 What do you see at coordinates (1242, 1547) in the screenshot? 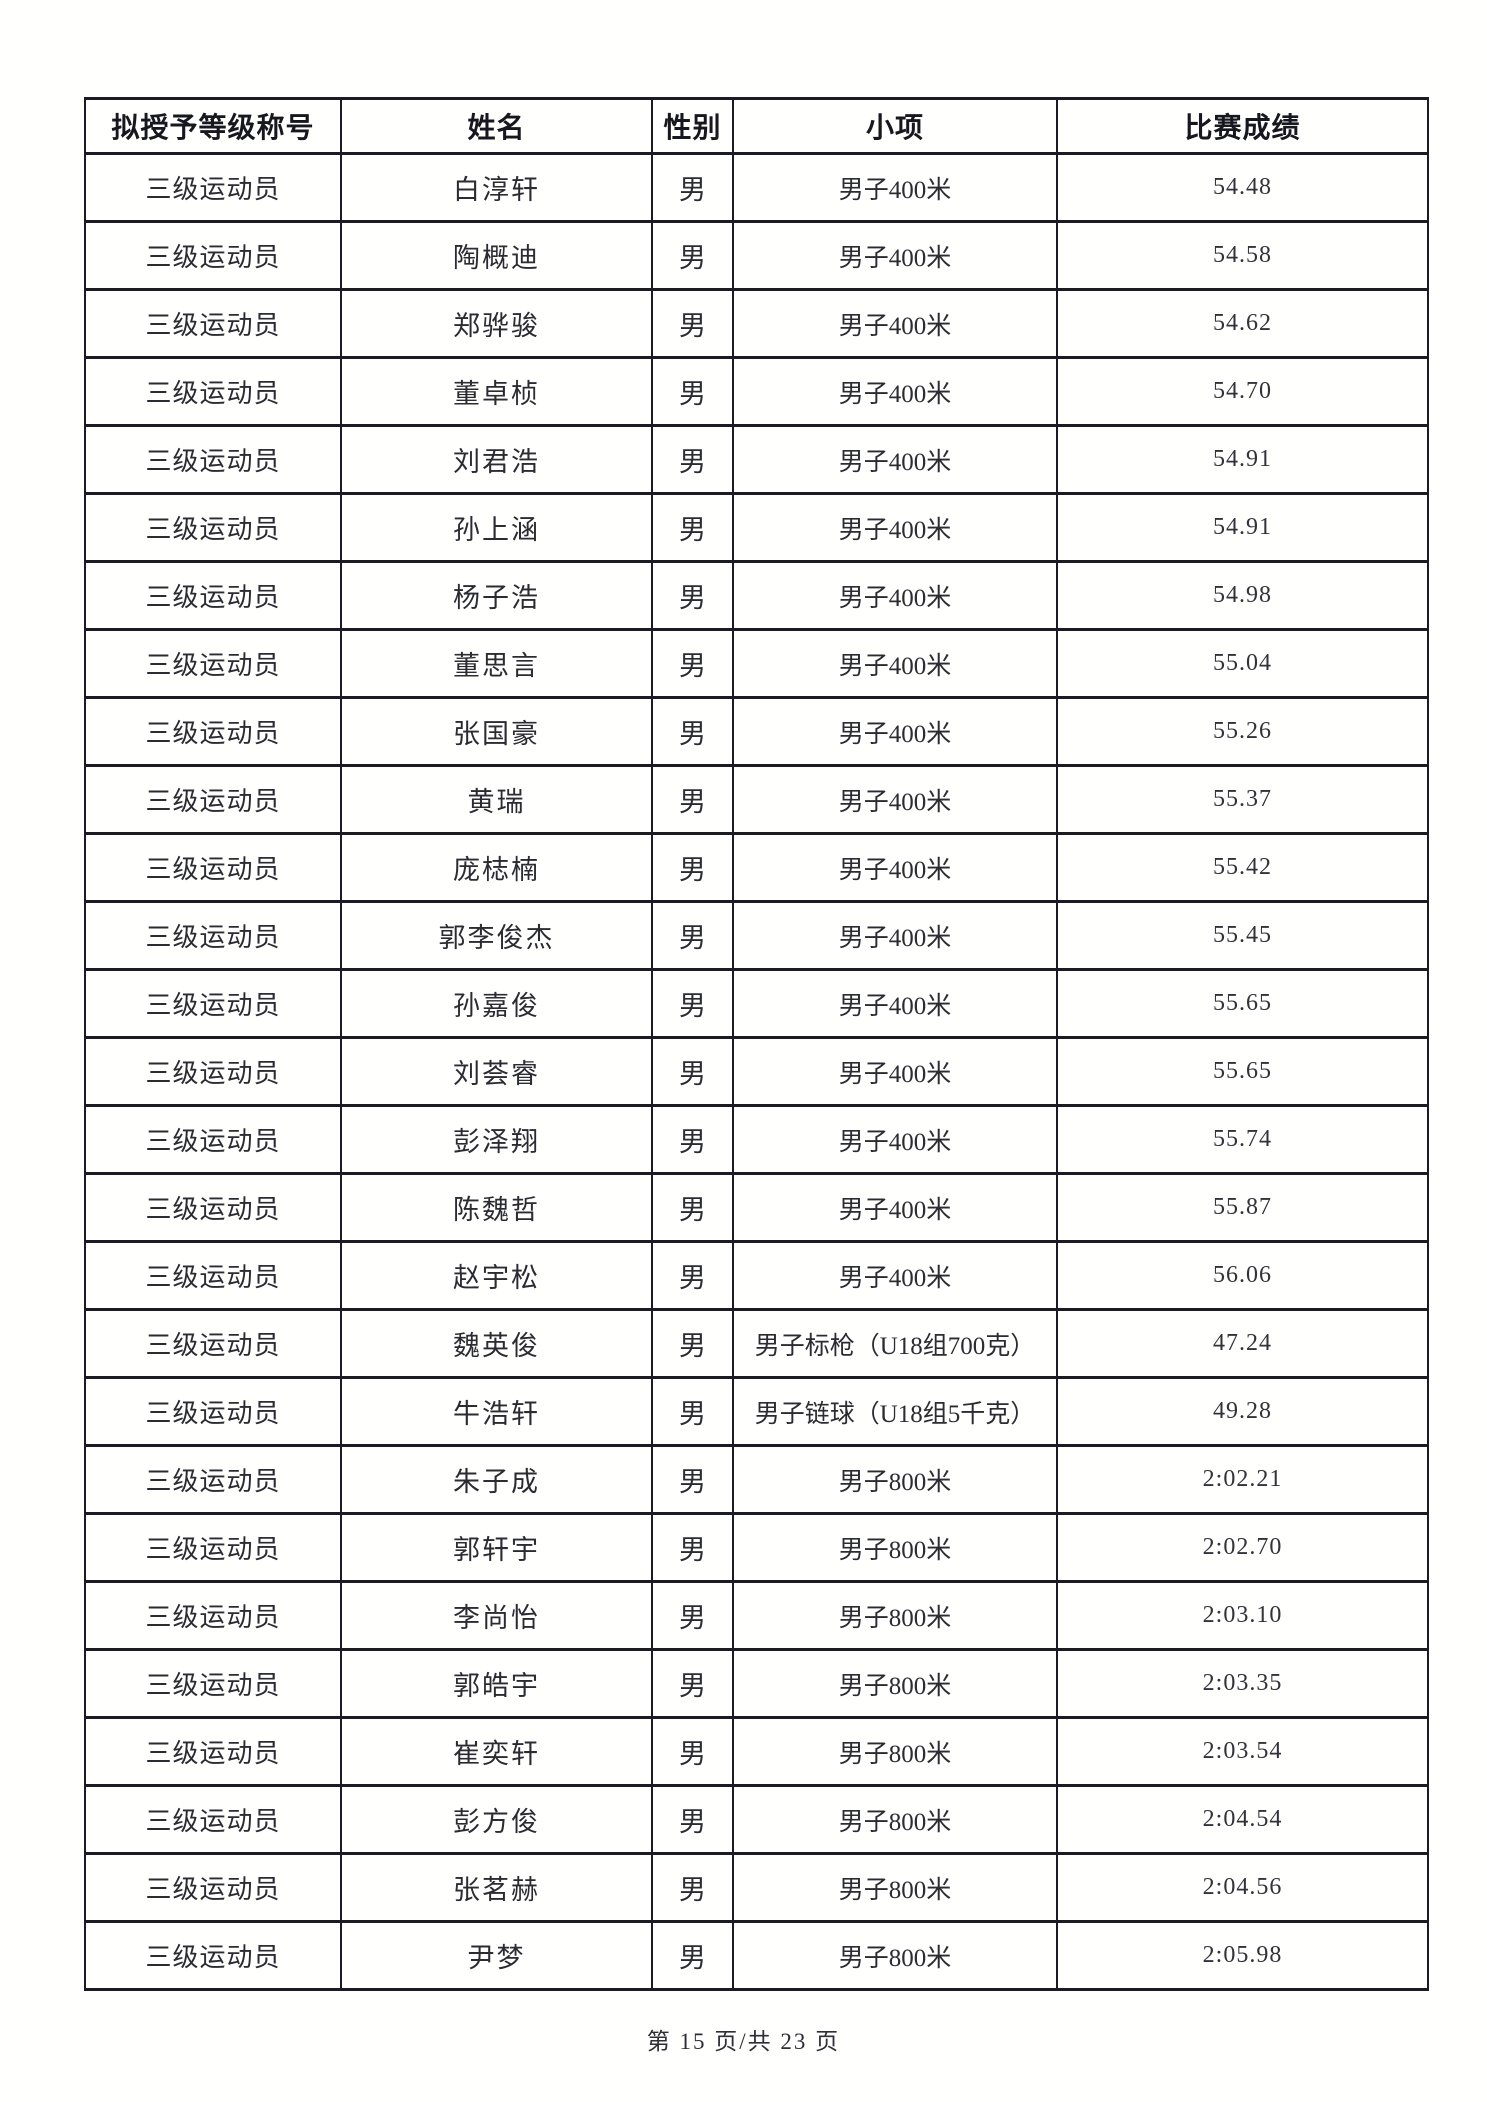
I see `cell-result: 2:02.70` at bounding box center [1242, 1547].